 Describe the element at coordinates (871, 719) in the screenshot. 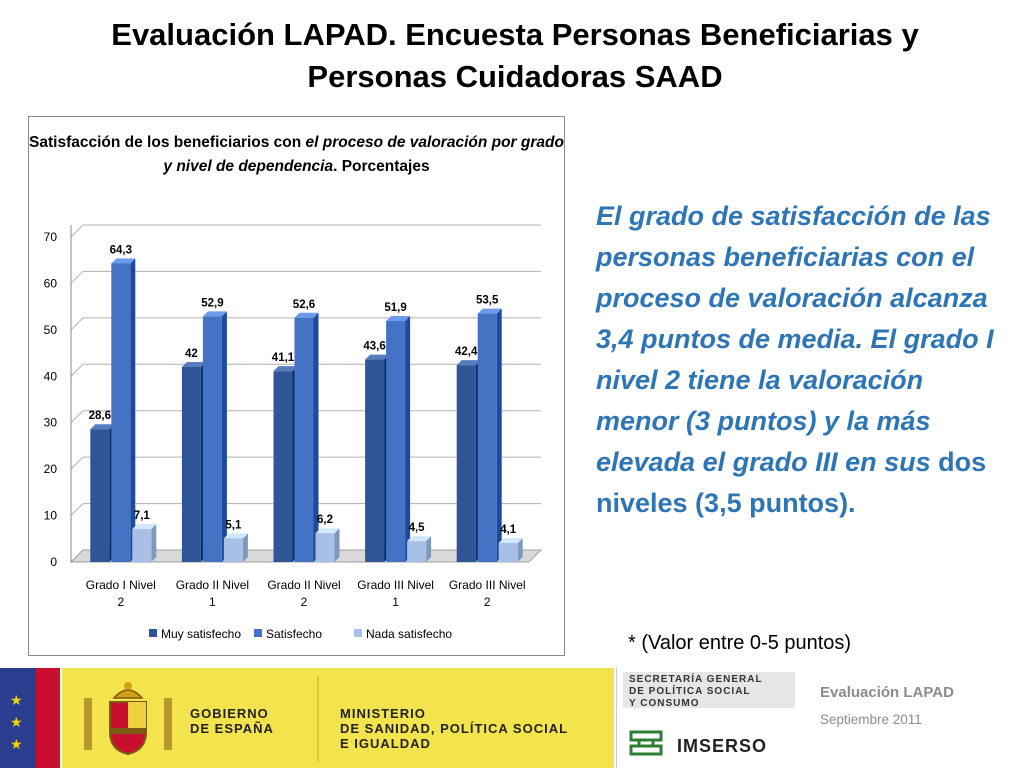

I see `footer-date: Septiembre 2011` at that location.